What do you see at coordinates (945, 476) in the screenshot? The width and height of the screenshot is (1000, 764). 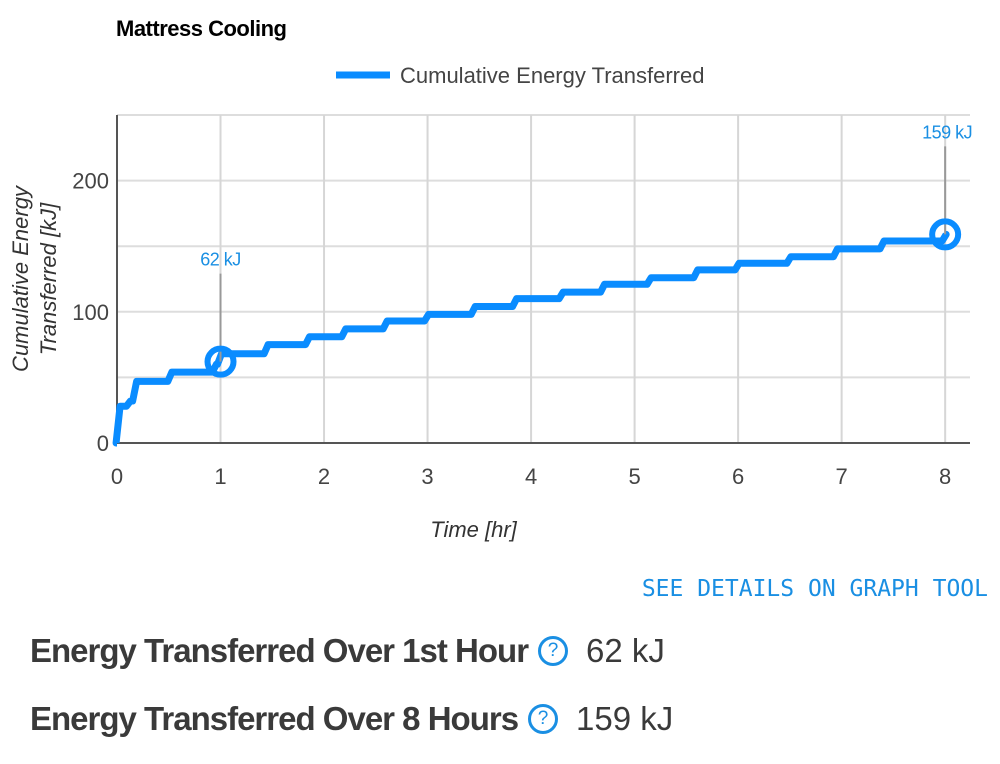 I see `x-tick-label: 8` at bounding box center [945, 476].